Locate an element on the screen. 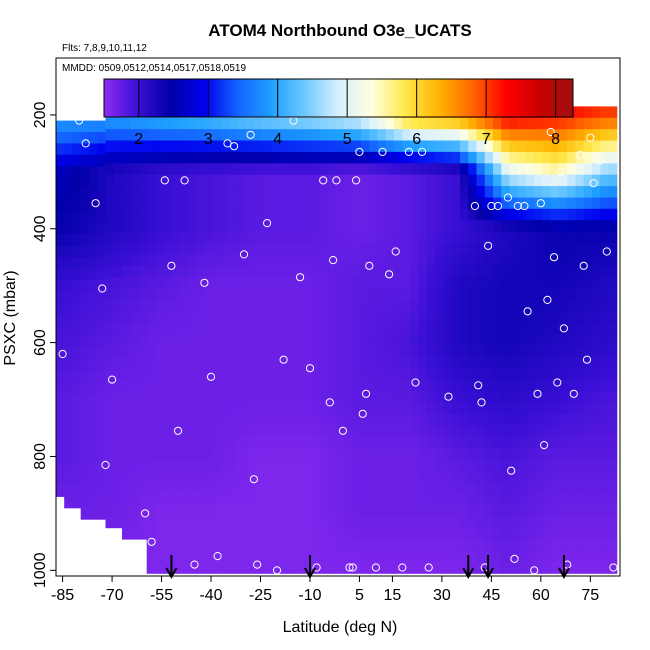 Image resolution: width=650 pixels, height=650 pixels. profile-arrow is located at coordinates (171, 567).